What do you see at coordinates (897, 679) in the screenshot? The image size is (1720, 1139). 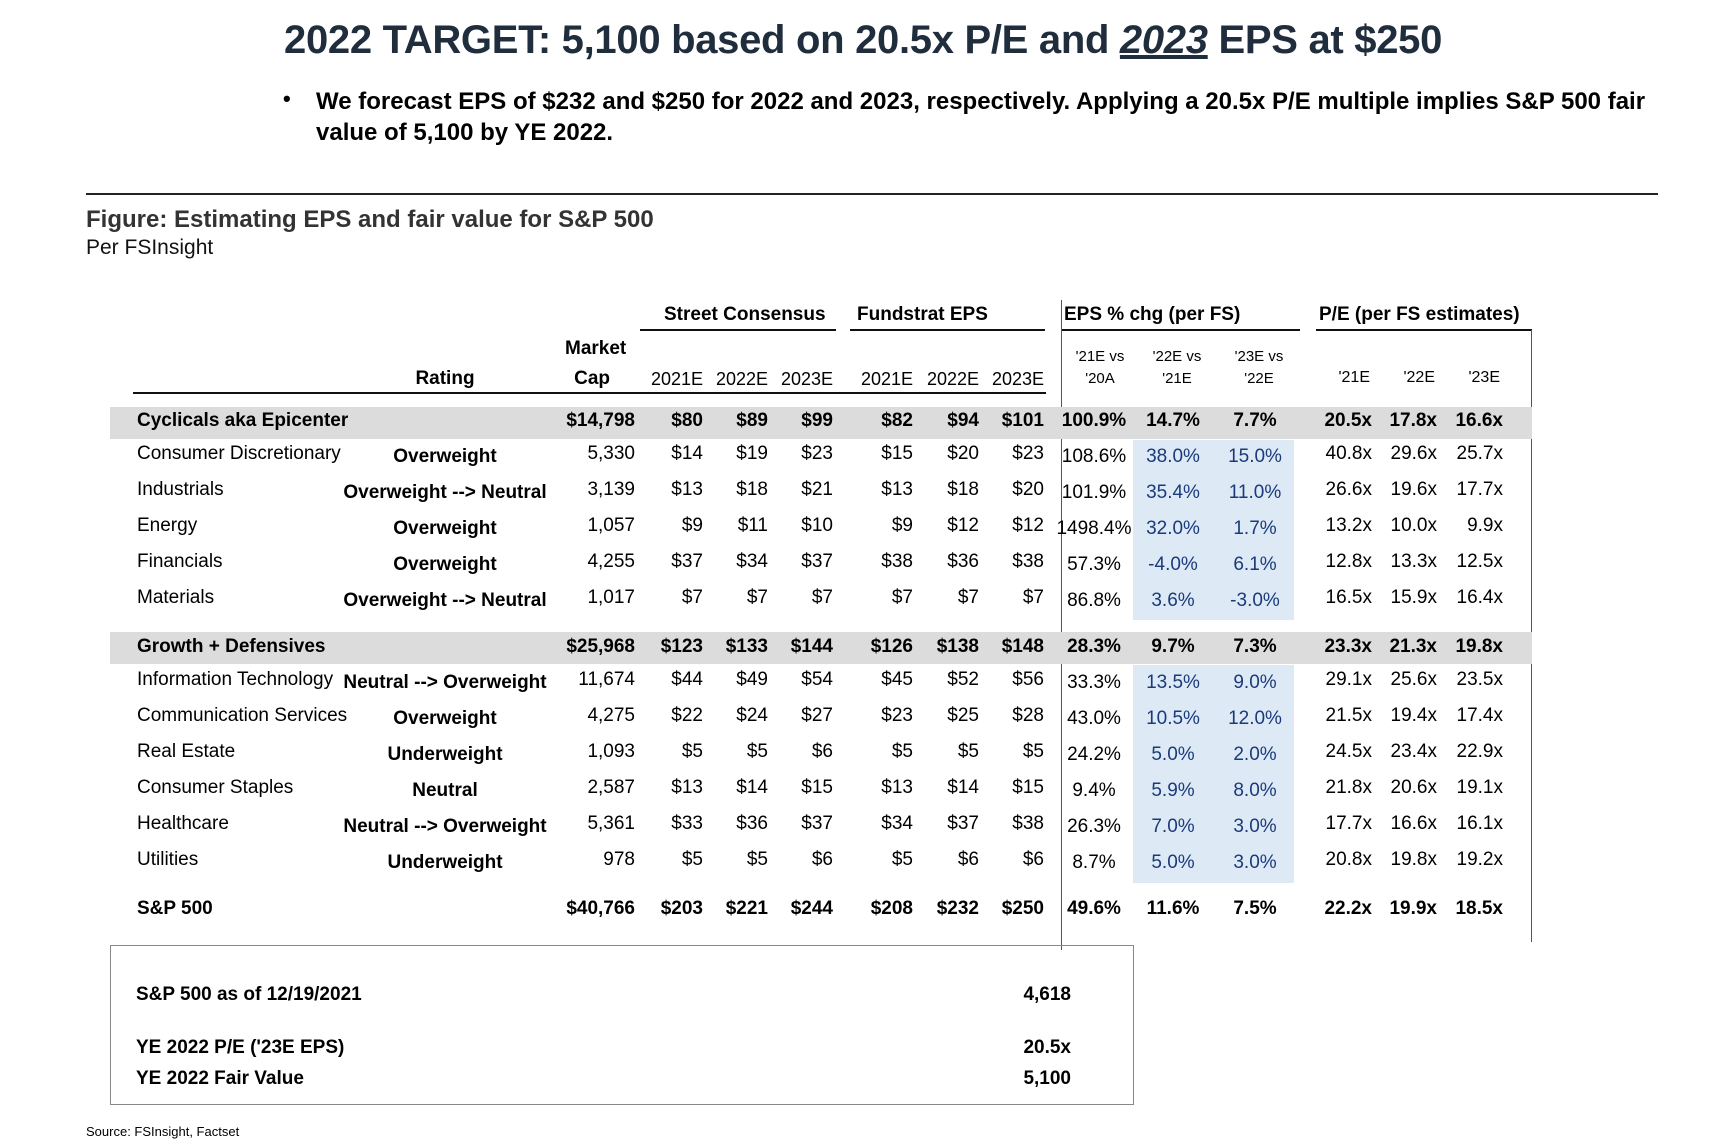 I see `cell-f21: $45` at bounding box center [897, 679].